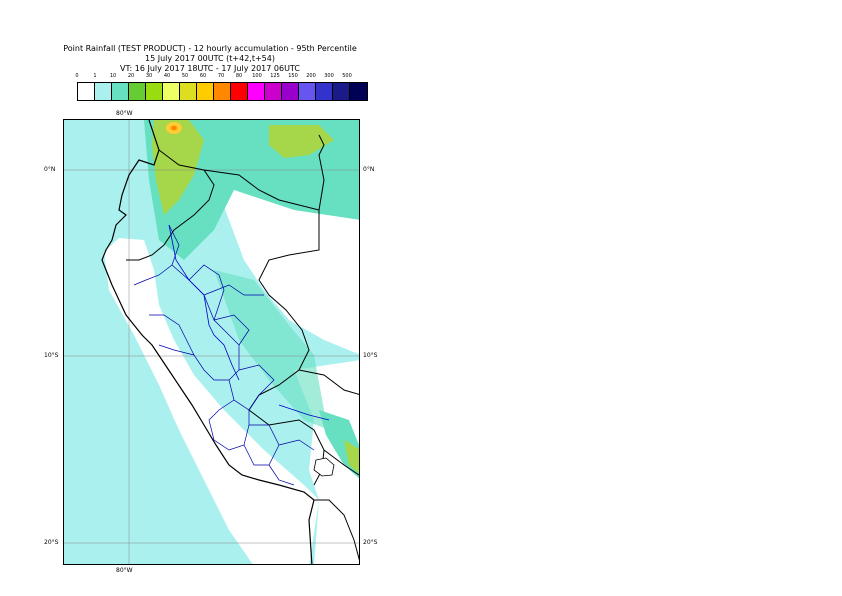 This screenshot has width=842, height=596. I want to click on lat-right-20s: 20°S, so click(370, 542).